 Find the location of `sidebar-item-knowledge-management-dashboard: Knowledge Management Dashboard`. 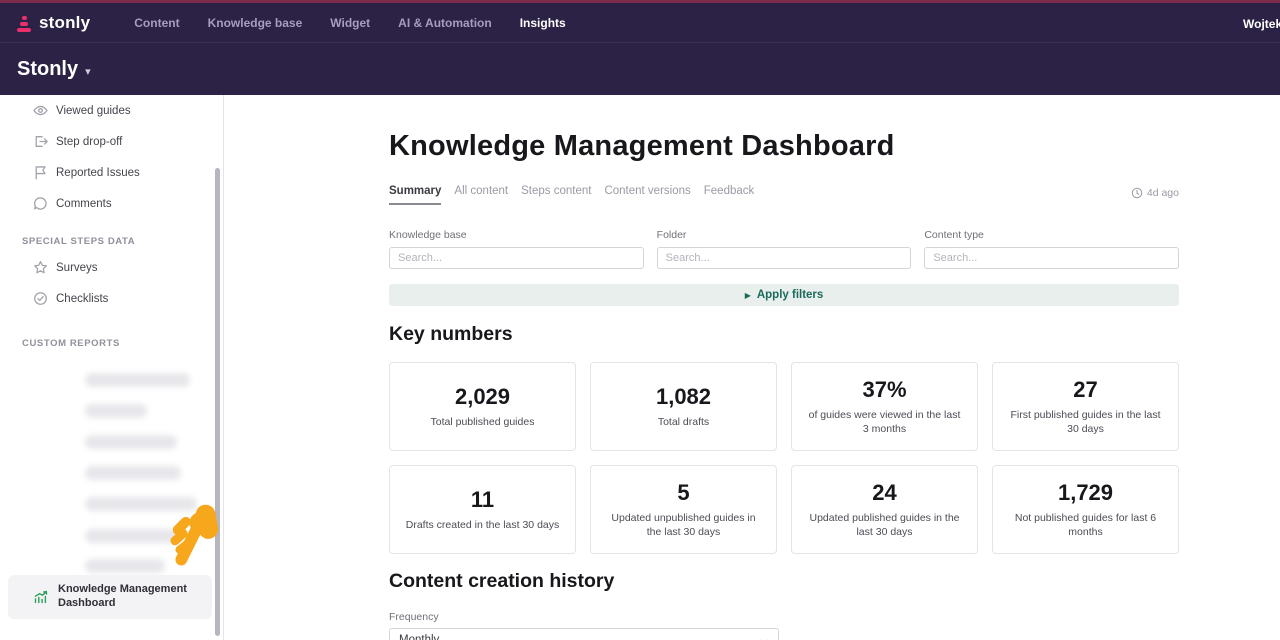

sidebar-item-knowledge-management-dashboard: Knowledge Management Dashboard is located at coordinates (110, 597).